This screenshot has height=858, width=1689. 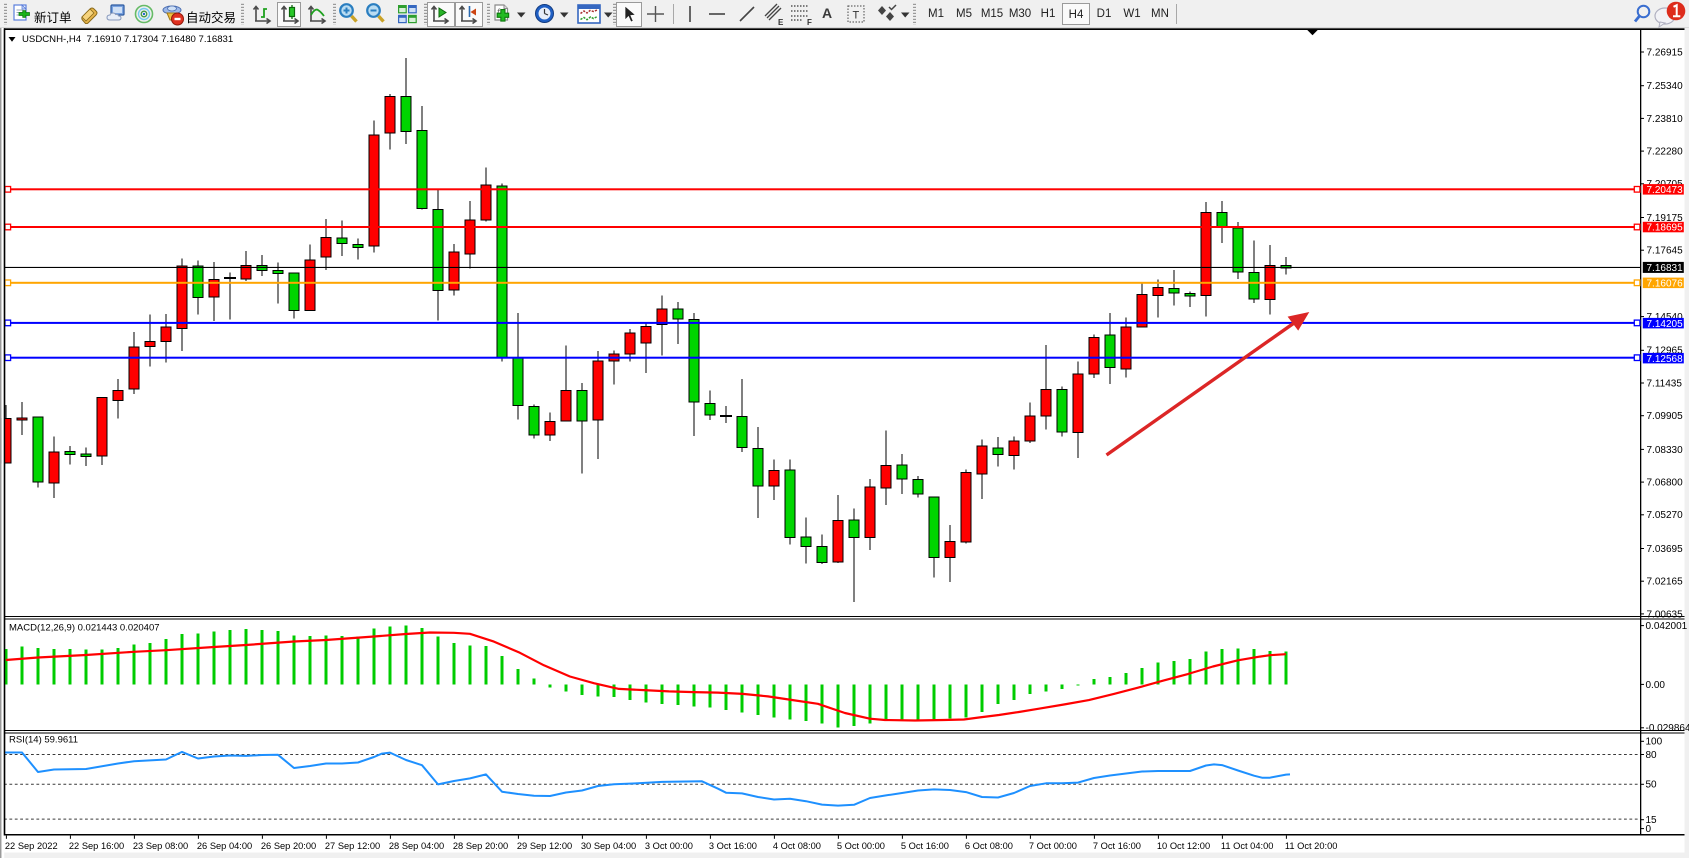 What do you see at coordinates (989, 846) in the screenshot?
I see `svg-text: 6 Oct 08:00` at bounding box center [989, 846].